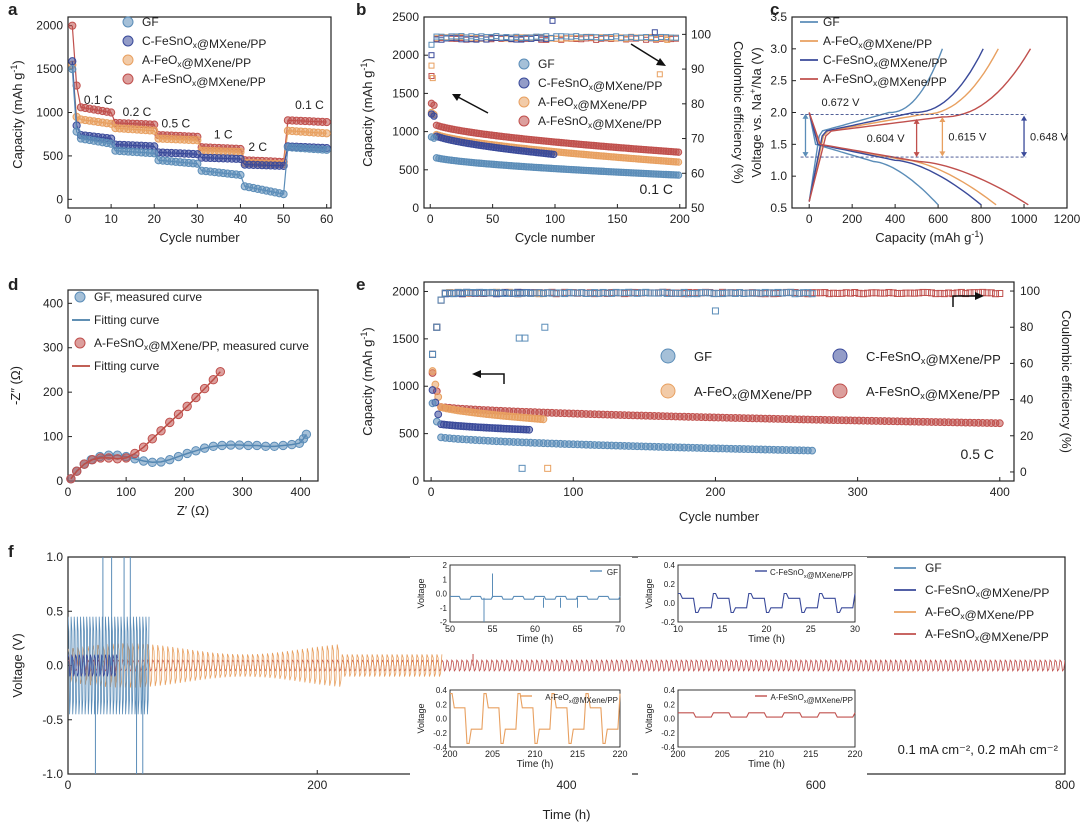  Describe the element at coordinates (766, 764) in the screenshot. I see `inset-x-label: Time (h)` at that location.